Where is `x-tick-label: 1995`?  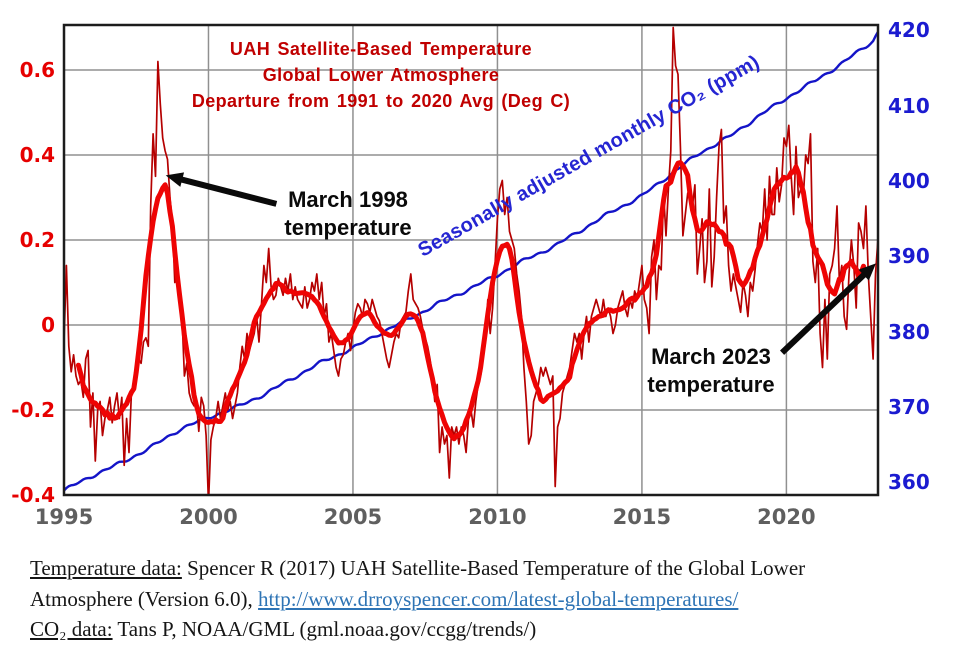 x-tick-label: 1995 is located at coordinates (64, 517).